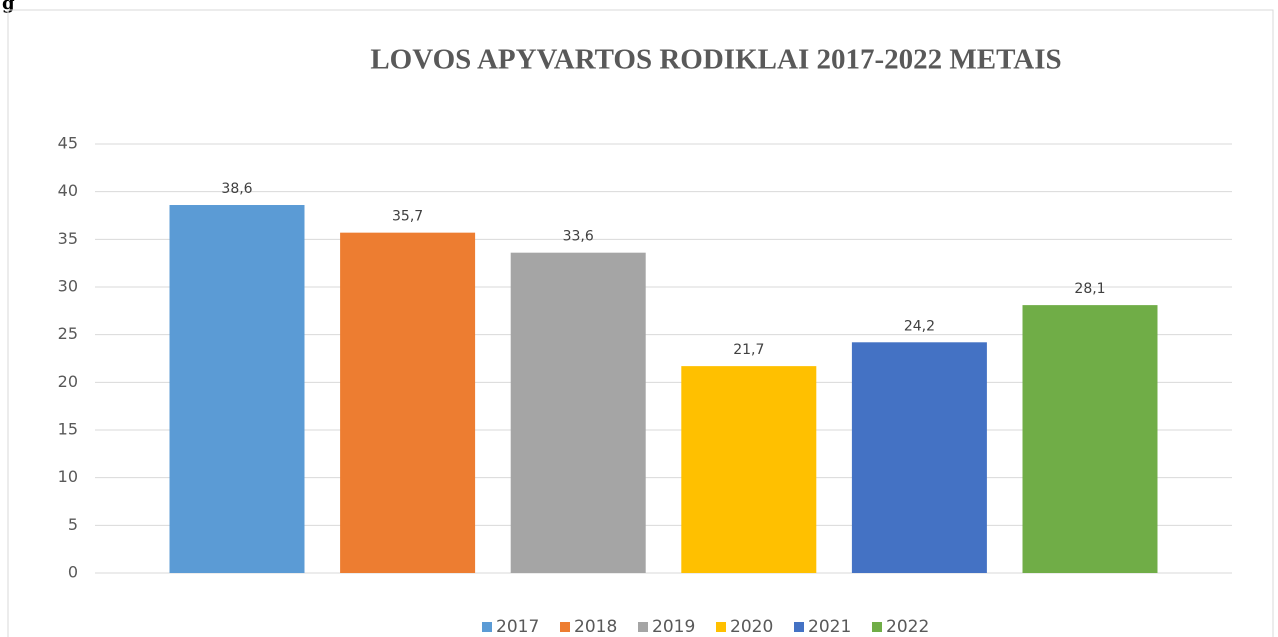  I want to click on y-tick-label: 15, so click(68, 429).